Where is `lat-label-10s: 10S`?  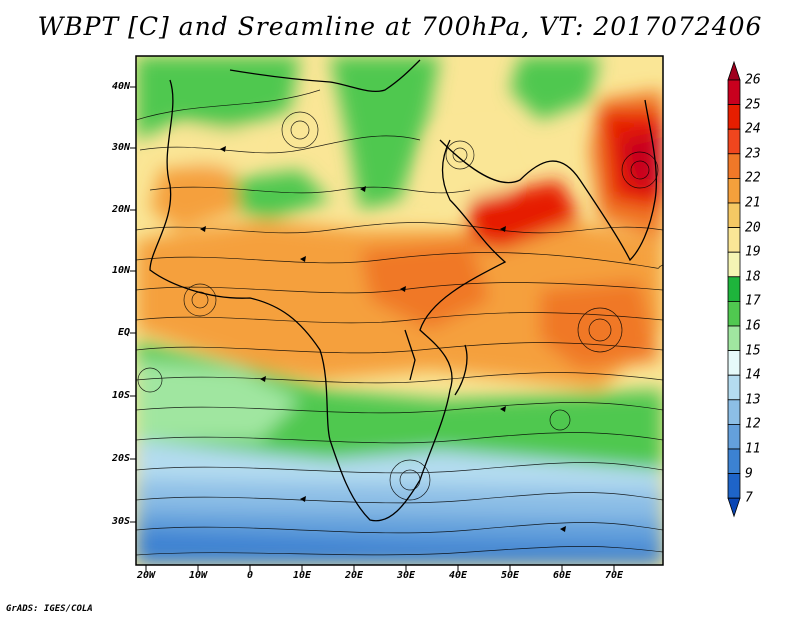
lat-label-10s: 10S is located at coordinates (120, 395).